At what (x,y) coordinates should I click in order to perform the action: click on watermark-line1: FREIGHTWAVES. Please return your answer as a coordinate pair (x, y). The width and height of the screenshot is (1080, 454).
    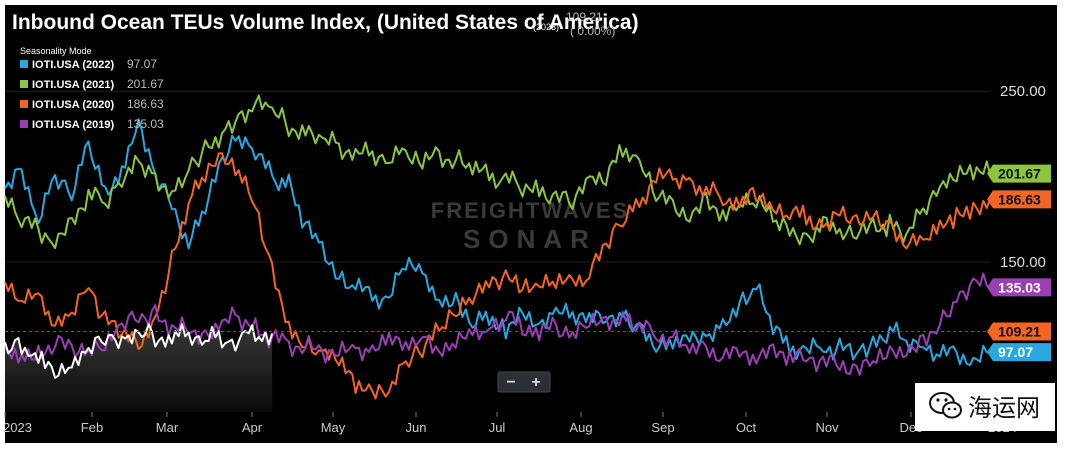
    Looking at the image, I should click on (530, 210).